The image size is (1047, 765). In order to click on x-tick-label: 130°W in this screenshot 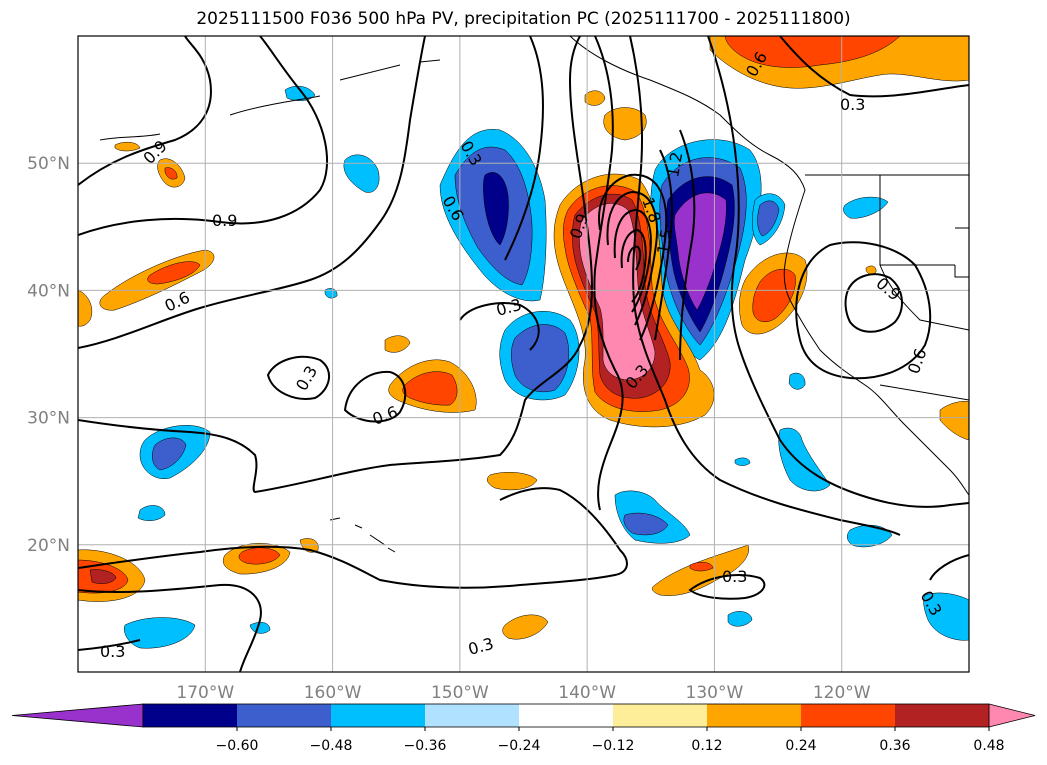, I will do `click(715, 693)`.